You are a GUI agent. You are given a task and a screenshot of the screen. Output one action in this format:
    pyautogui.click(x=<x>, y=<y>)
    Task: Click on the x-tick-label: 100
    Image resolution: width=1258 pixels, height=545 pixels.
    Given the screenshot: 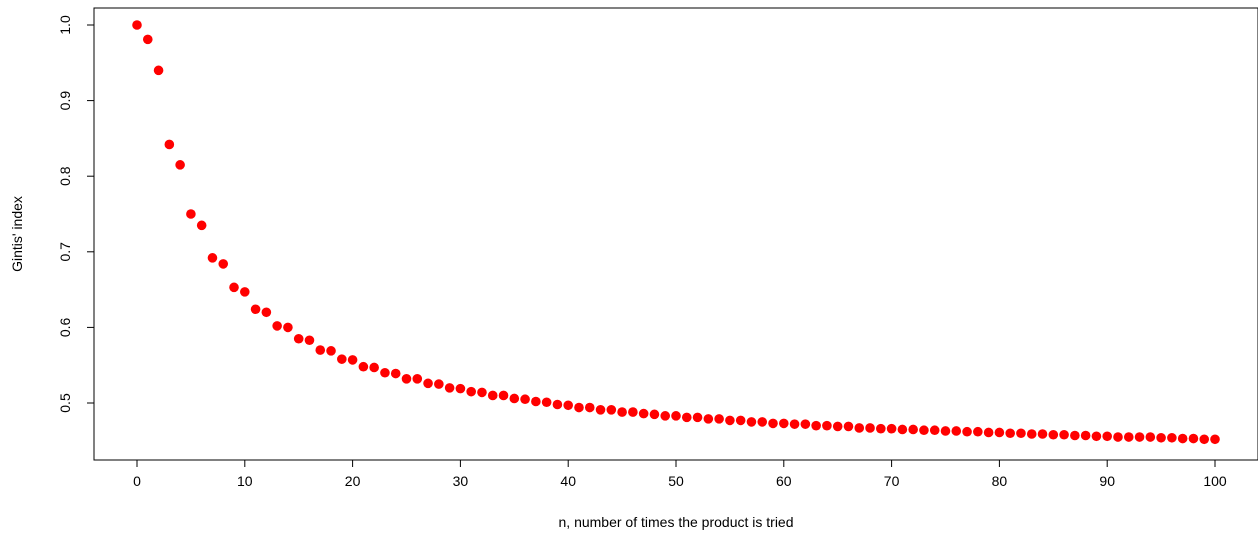 What is the action you would take?
    pyautogui.click(x=1215, y=481)
    